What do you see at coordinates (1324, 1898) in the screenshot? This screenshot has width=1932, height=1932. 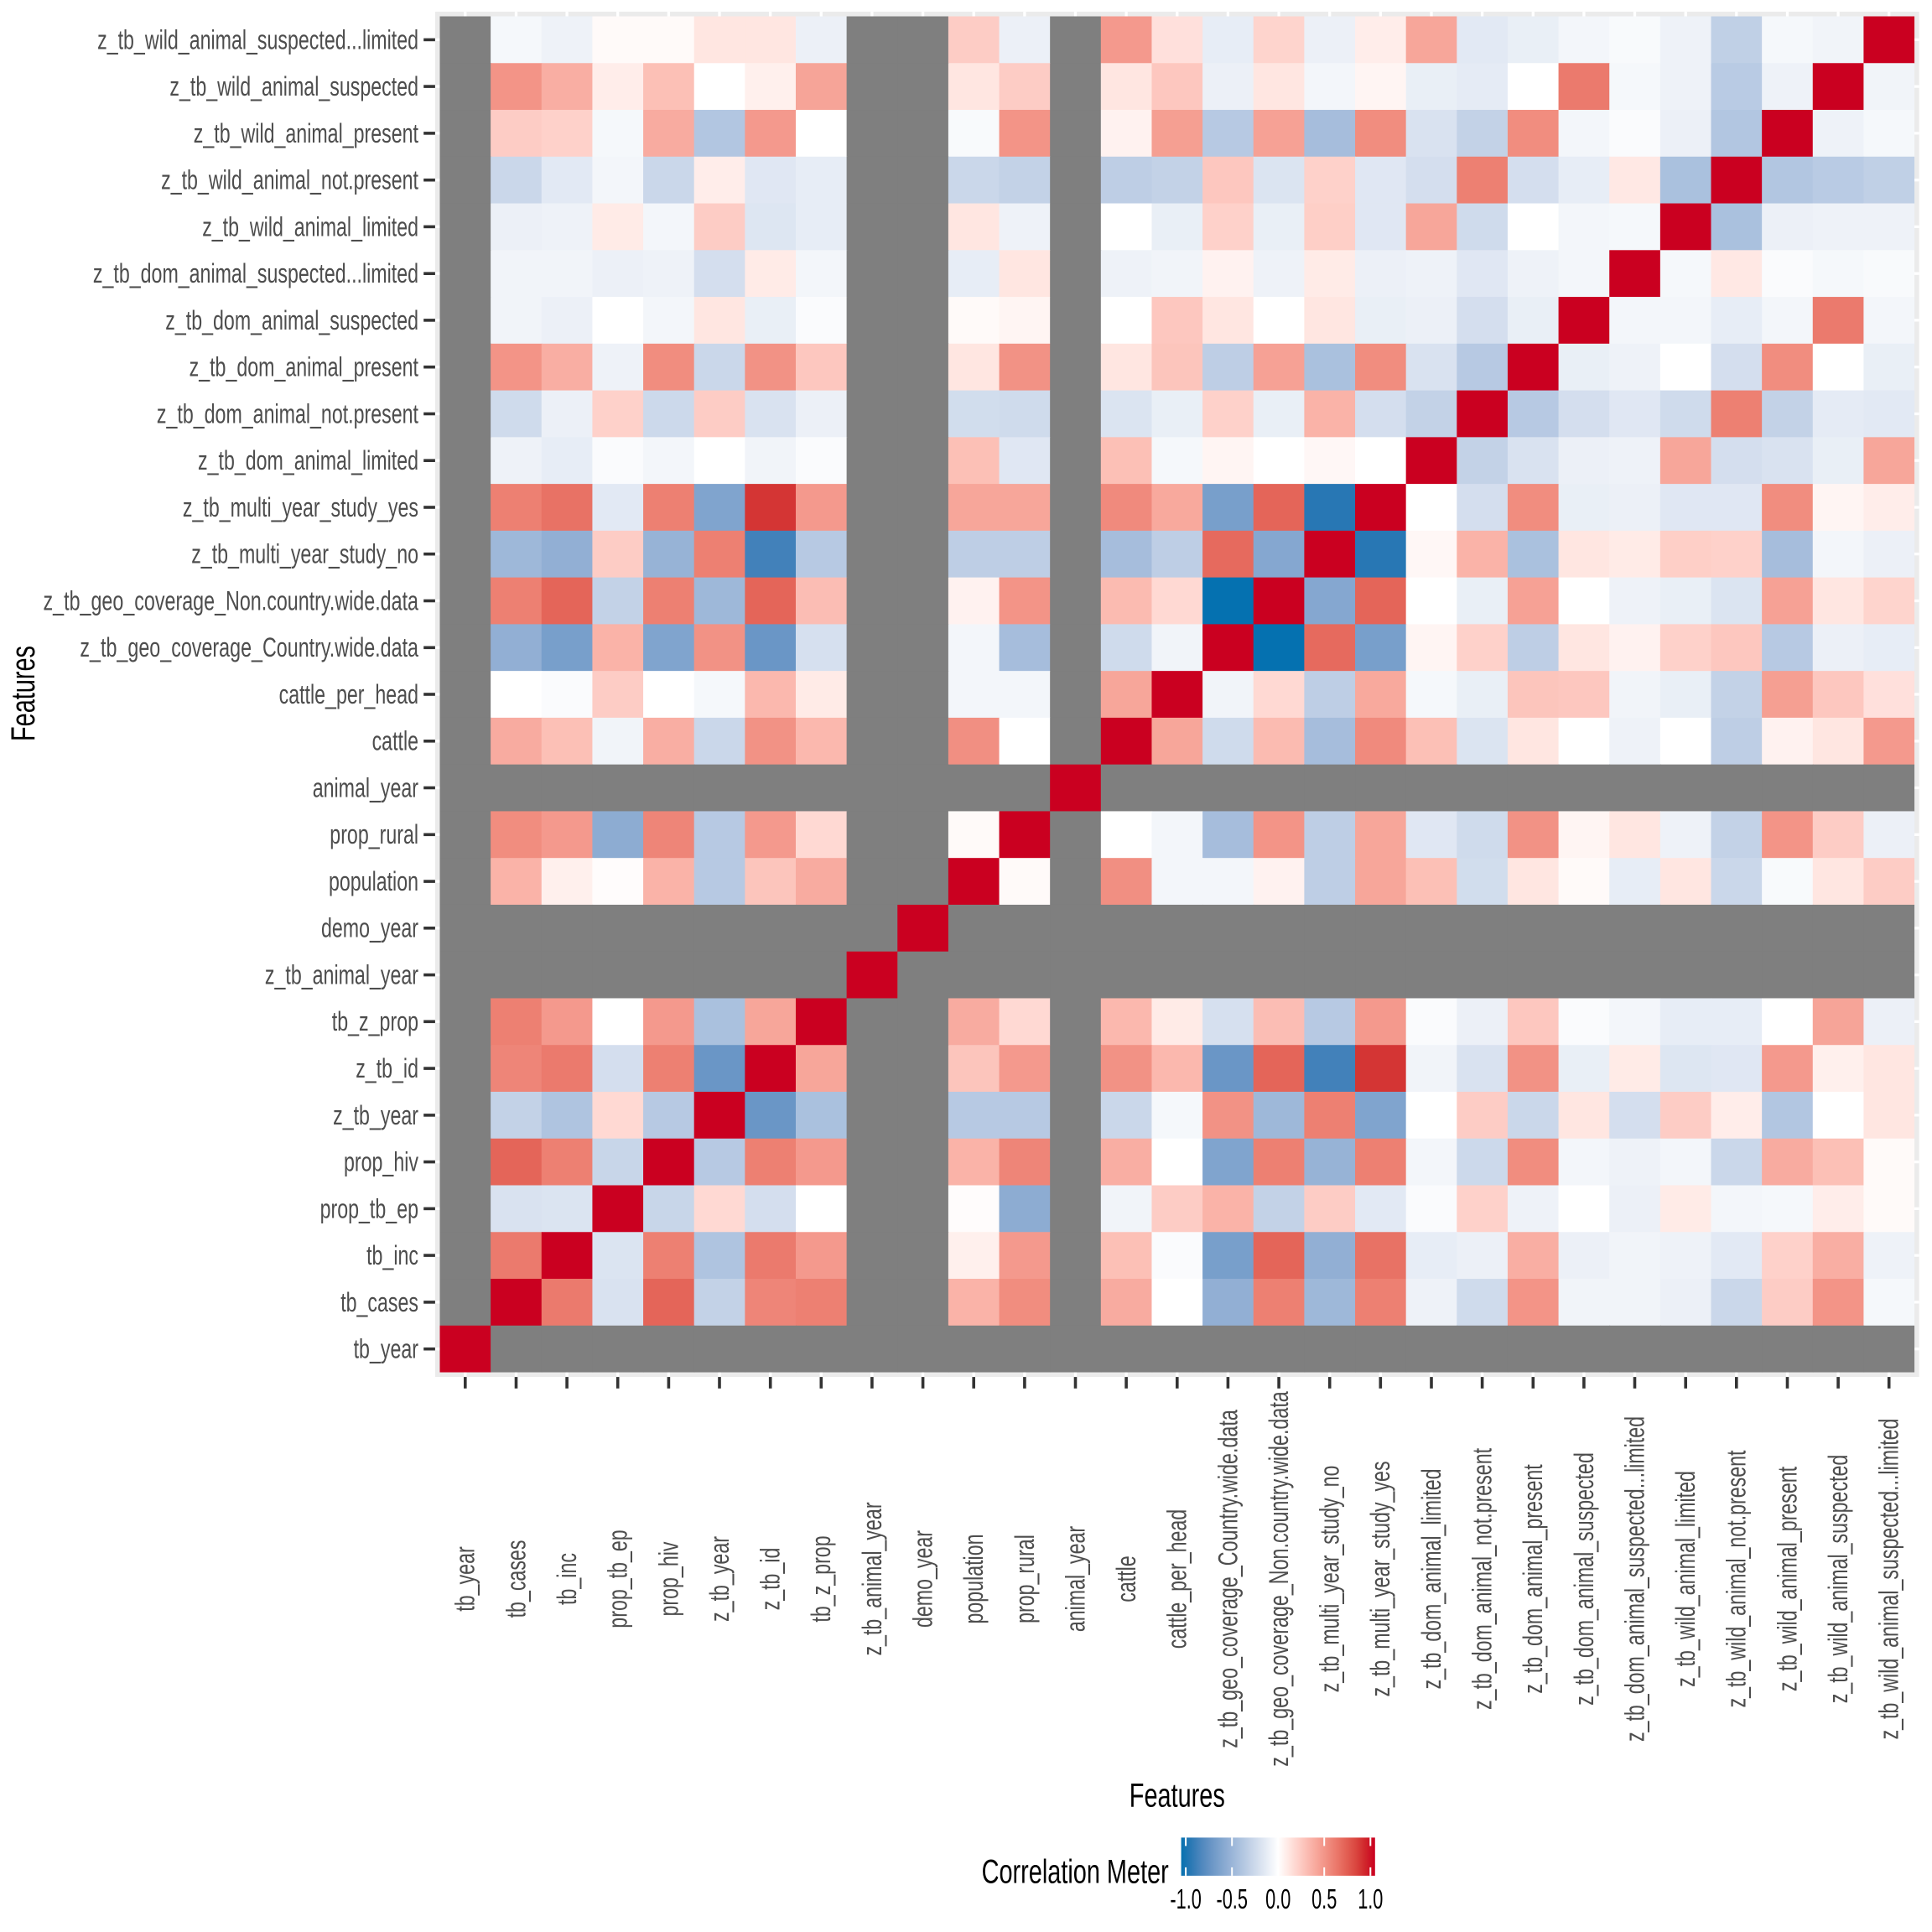 I see `svg-text: 0.5` at bounding box center [1324, 1898].